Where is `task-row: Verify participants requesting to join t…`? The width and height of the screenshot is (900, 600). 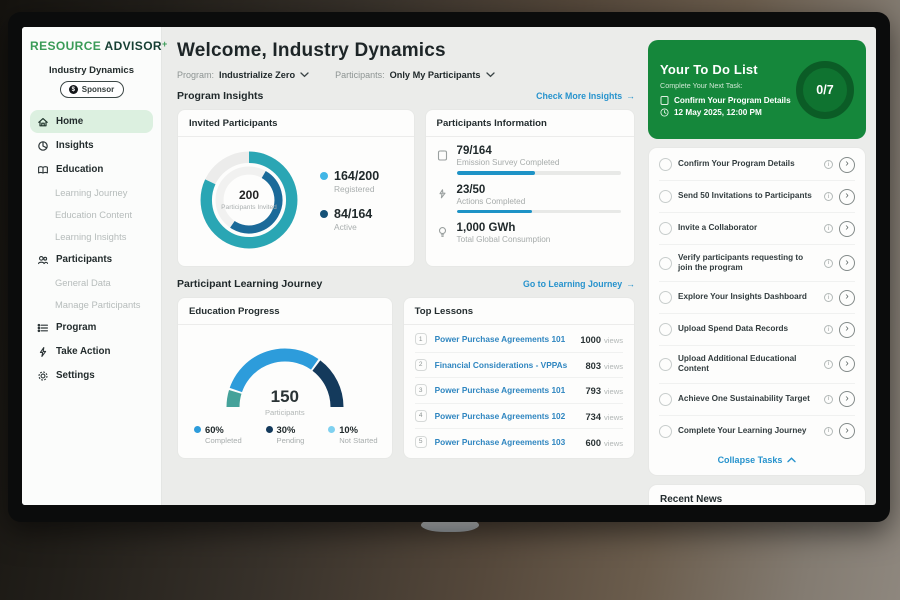
task-row: Verify participants requesting to join t… is located at coordinates (757, 264).